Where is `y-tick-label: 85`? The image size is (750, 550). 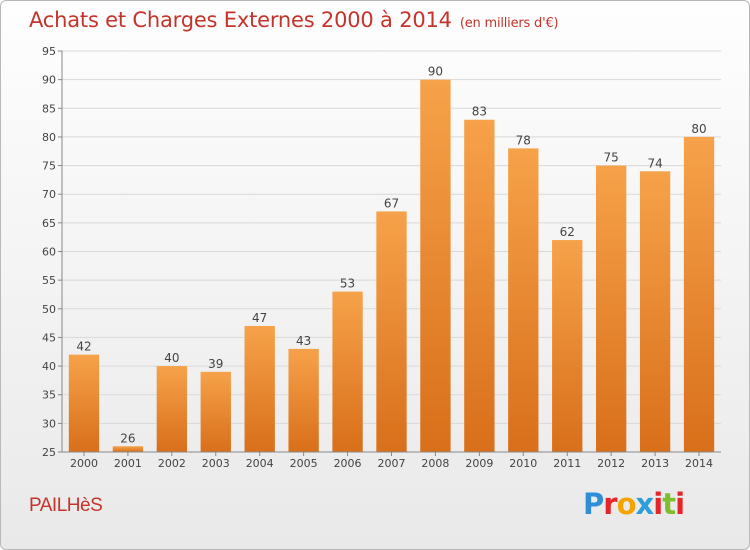
y-tick-label: 85 is located at coordinates (49, 108).